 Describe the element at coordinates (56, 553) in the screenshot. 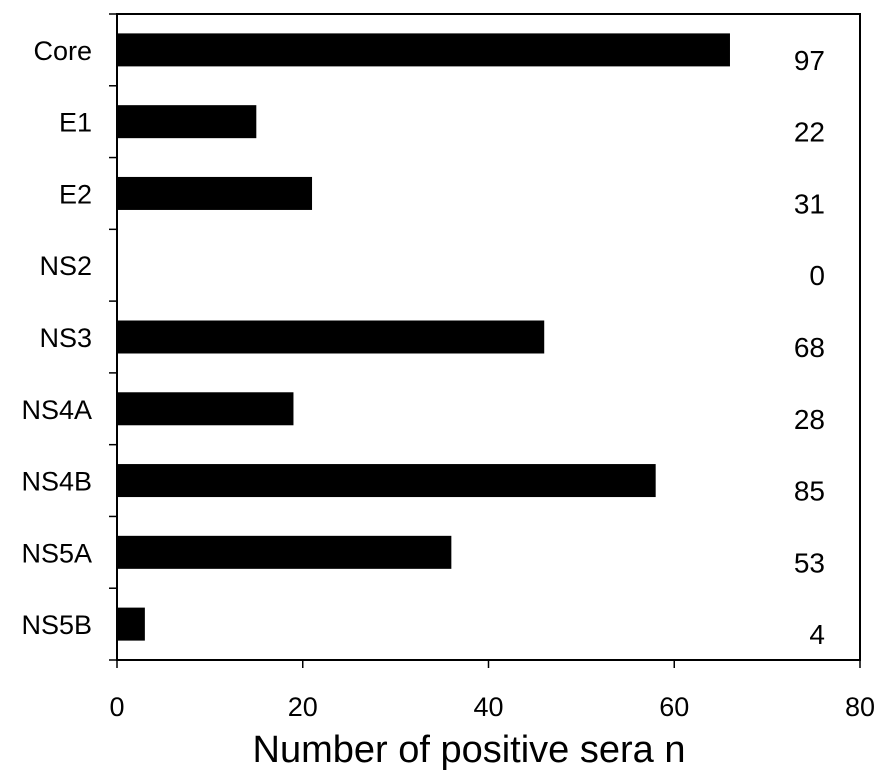

I see `category-label-ns5a: NS5A` at that location.